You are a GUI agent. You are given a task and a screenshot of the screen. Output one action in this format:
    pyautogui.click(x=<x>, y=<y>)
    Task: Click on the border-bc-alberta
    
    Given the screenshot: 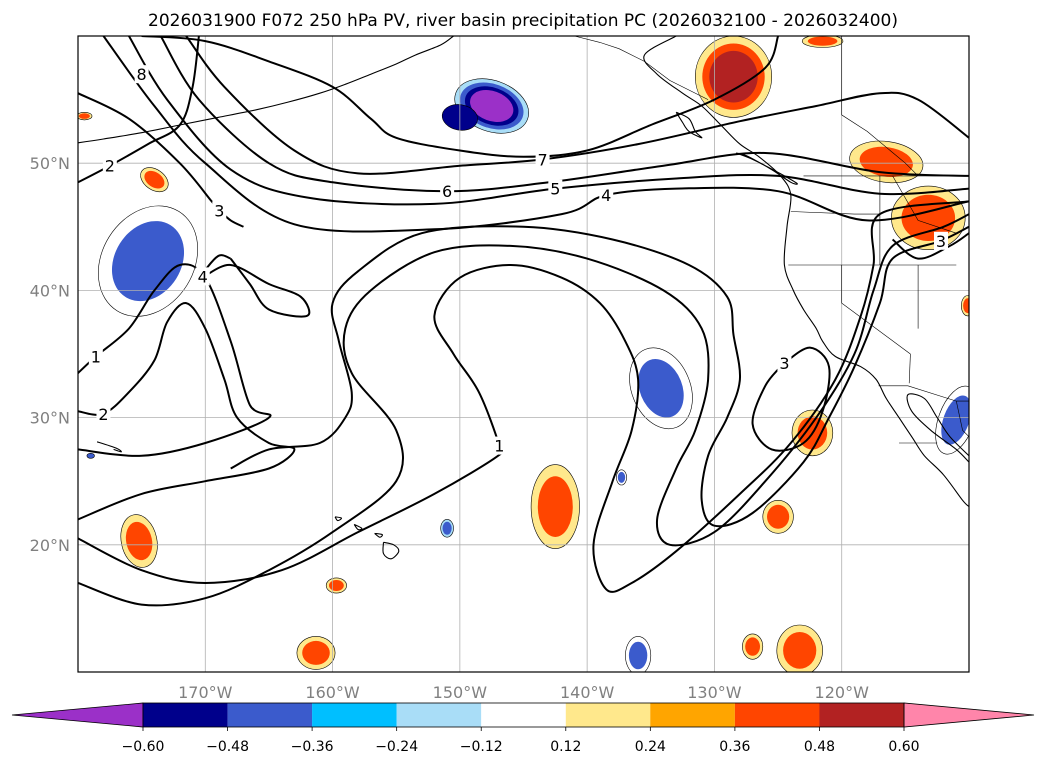 What is the action you would take?
    pyautogui.click(x=880, y=106)
    